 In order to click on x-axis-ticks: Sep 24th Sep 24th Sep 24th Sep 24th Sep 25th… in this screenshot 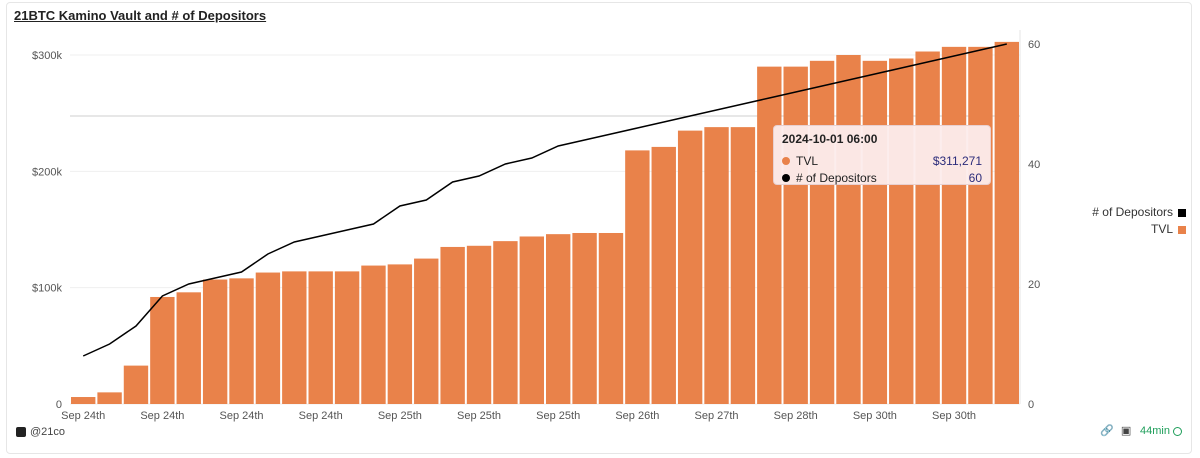, I will do `click(518, 416)`.